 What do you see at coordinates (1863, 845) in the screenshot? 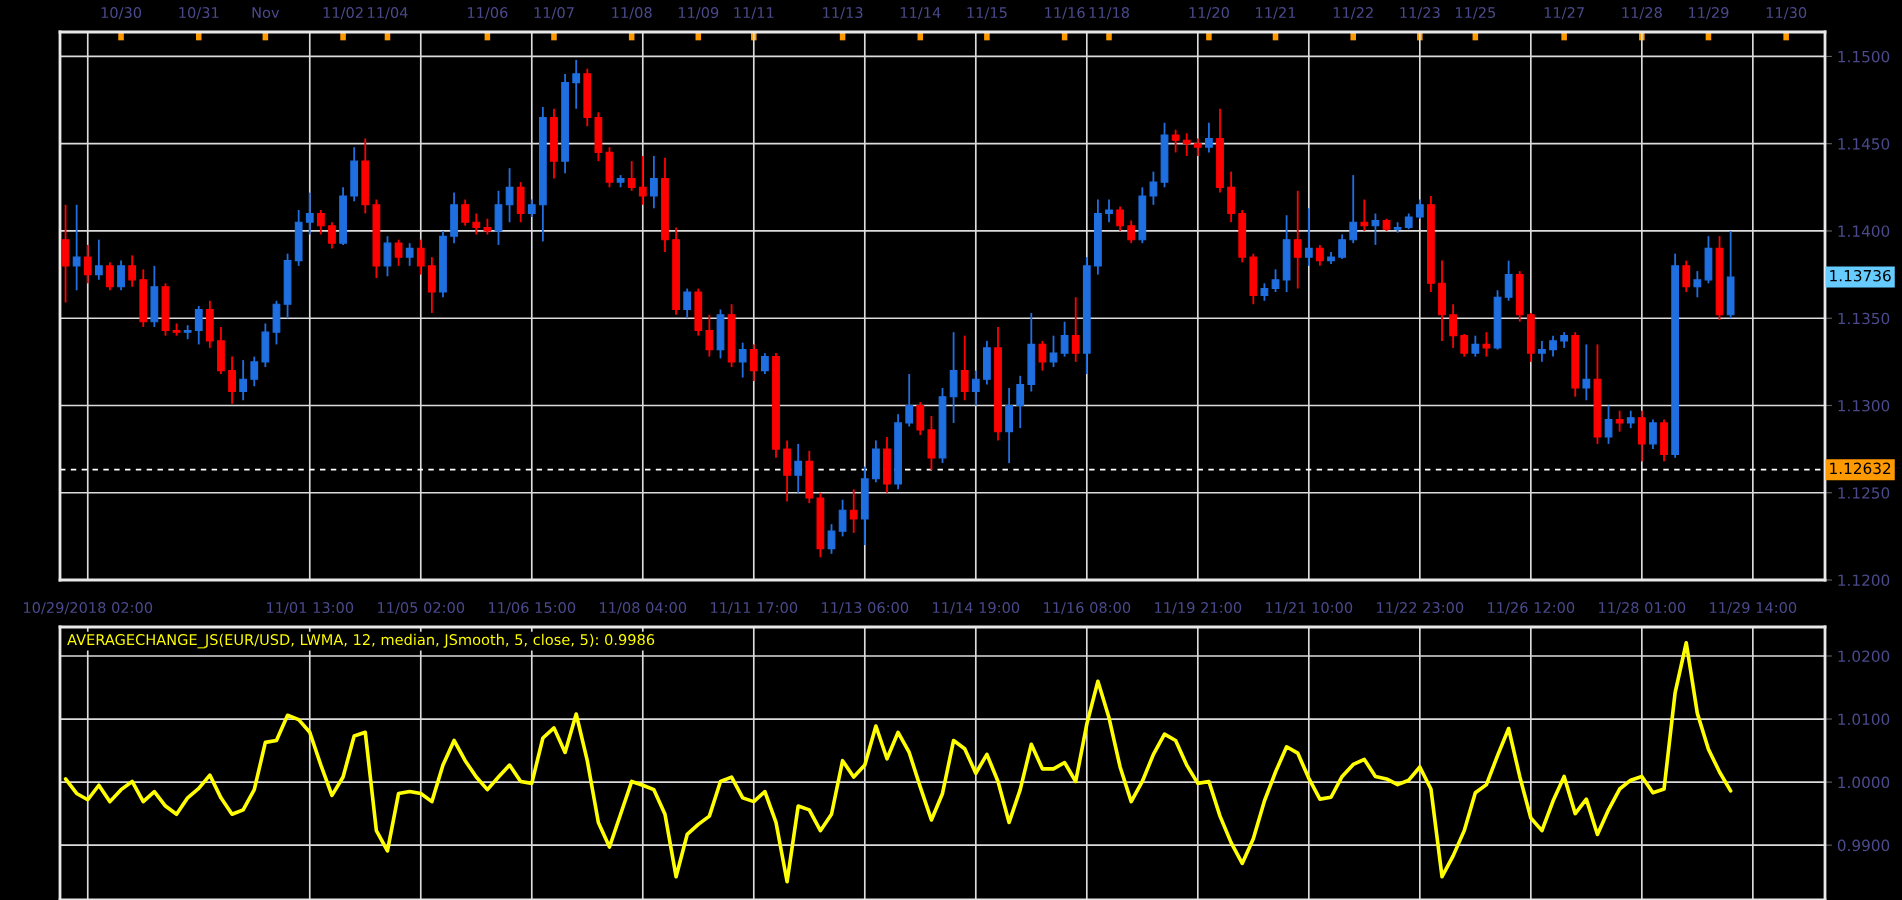
I see `y-tick-label: 0.9900` at bounding box center [1863, 845].